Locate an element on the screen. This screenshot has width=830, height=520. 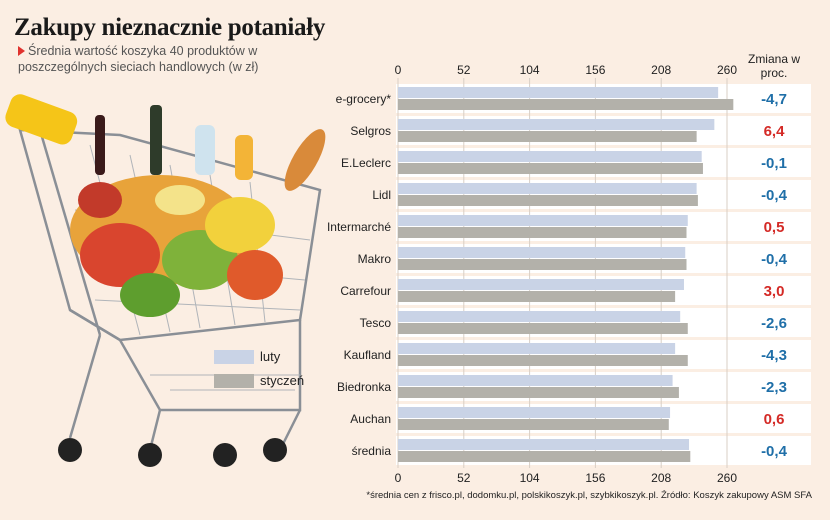
change-value: -4,3 is located at coordinates (774, 355).